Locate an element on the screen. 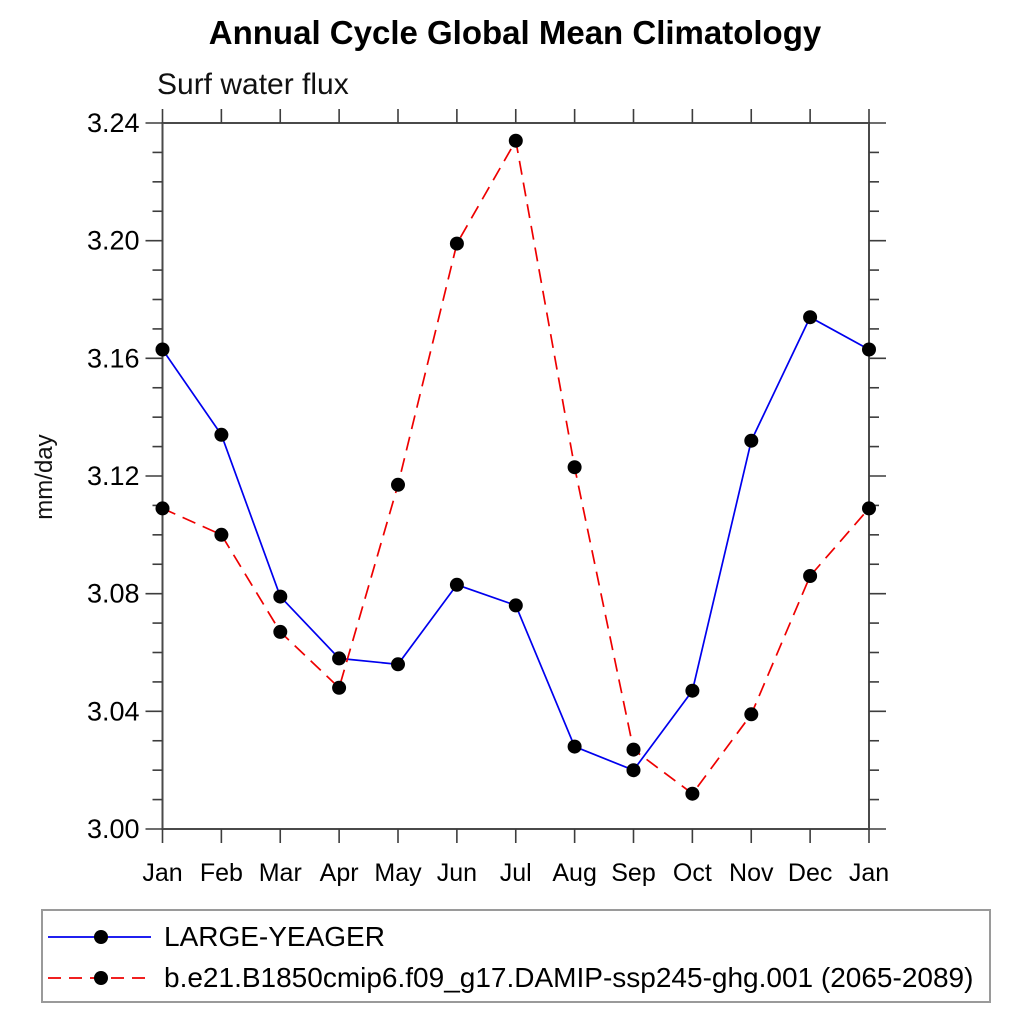  y-axis-tick-label: 3.04 is located at coordinates (113, 711).